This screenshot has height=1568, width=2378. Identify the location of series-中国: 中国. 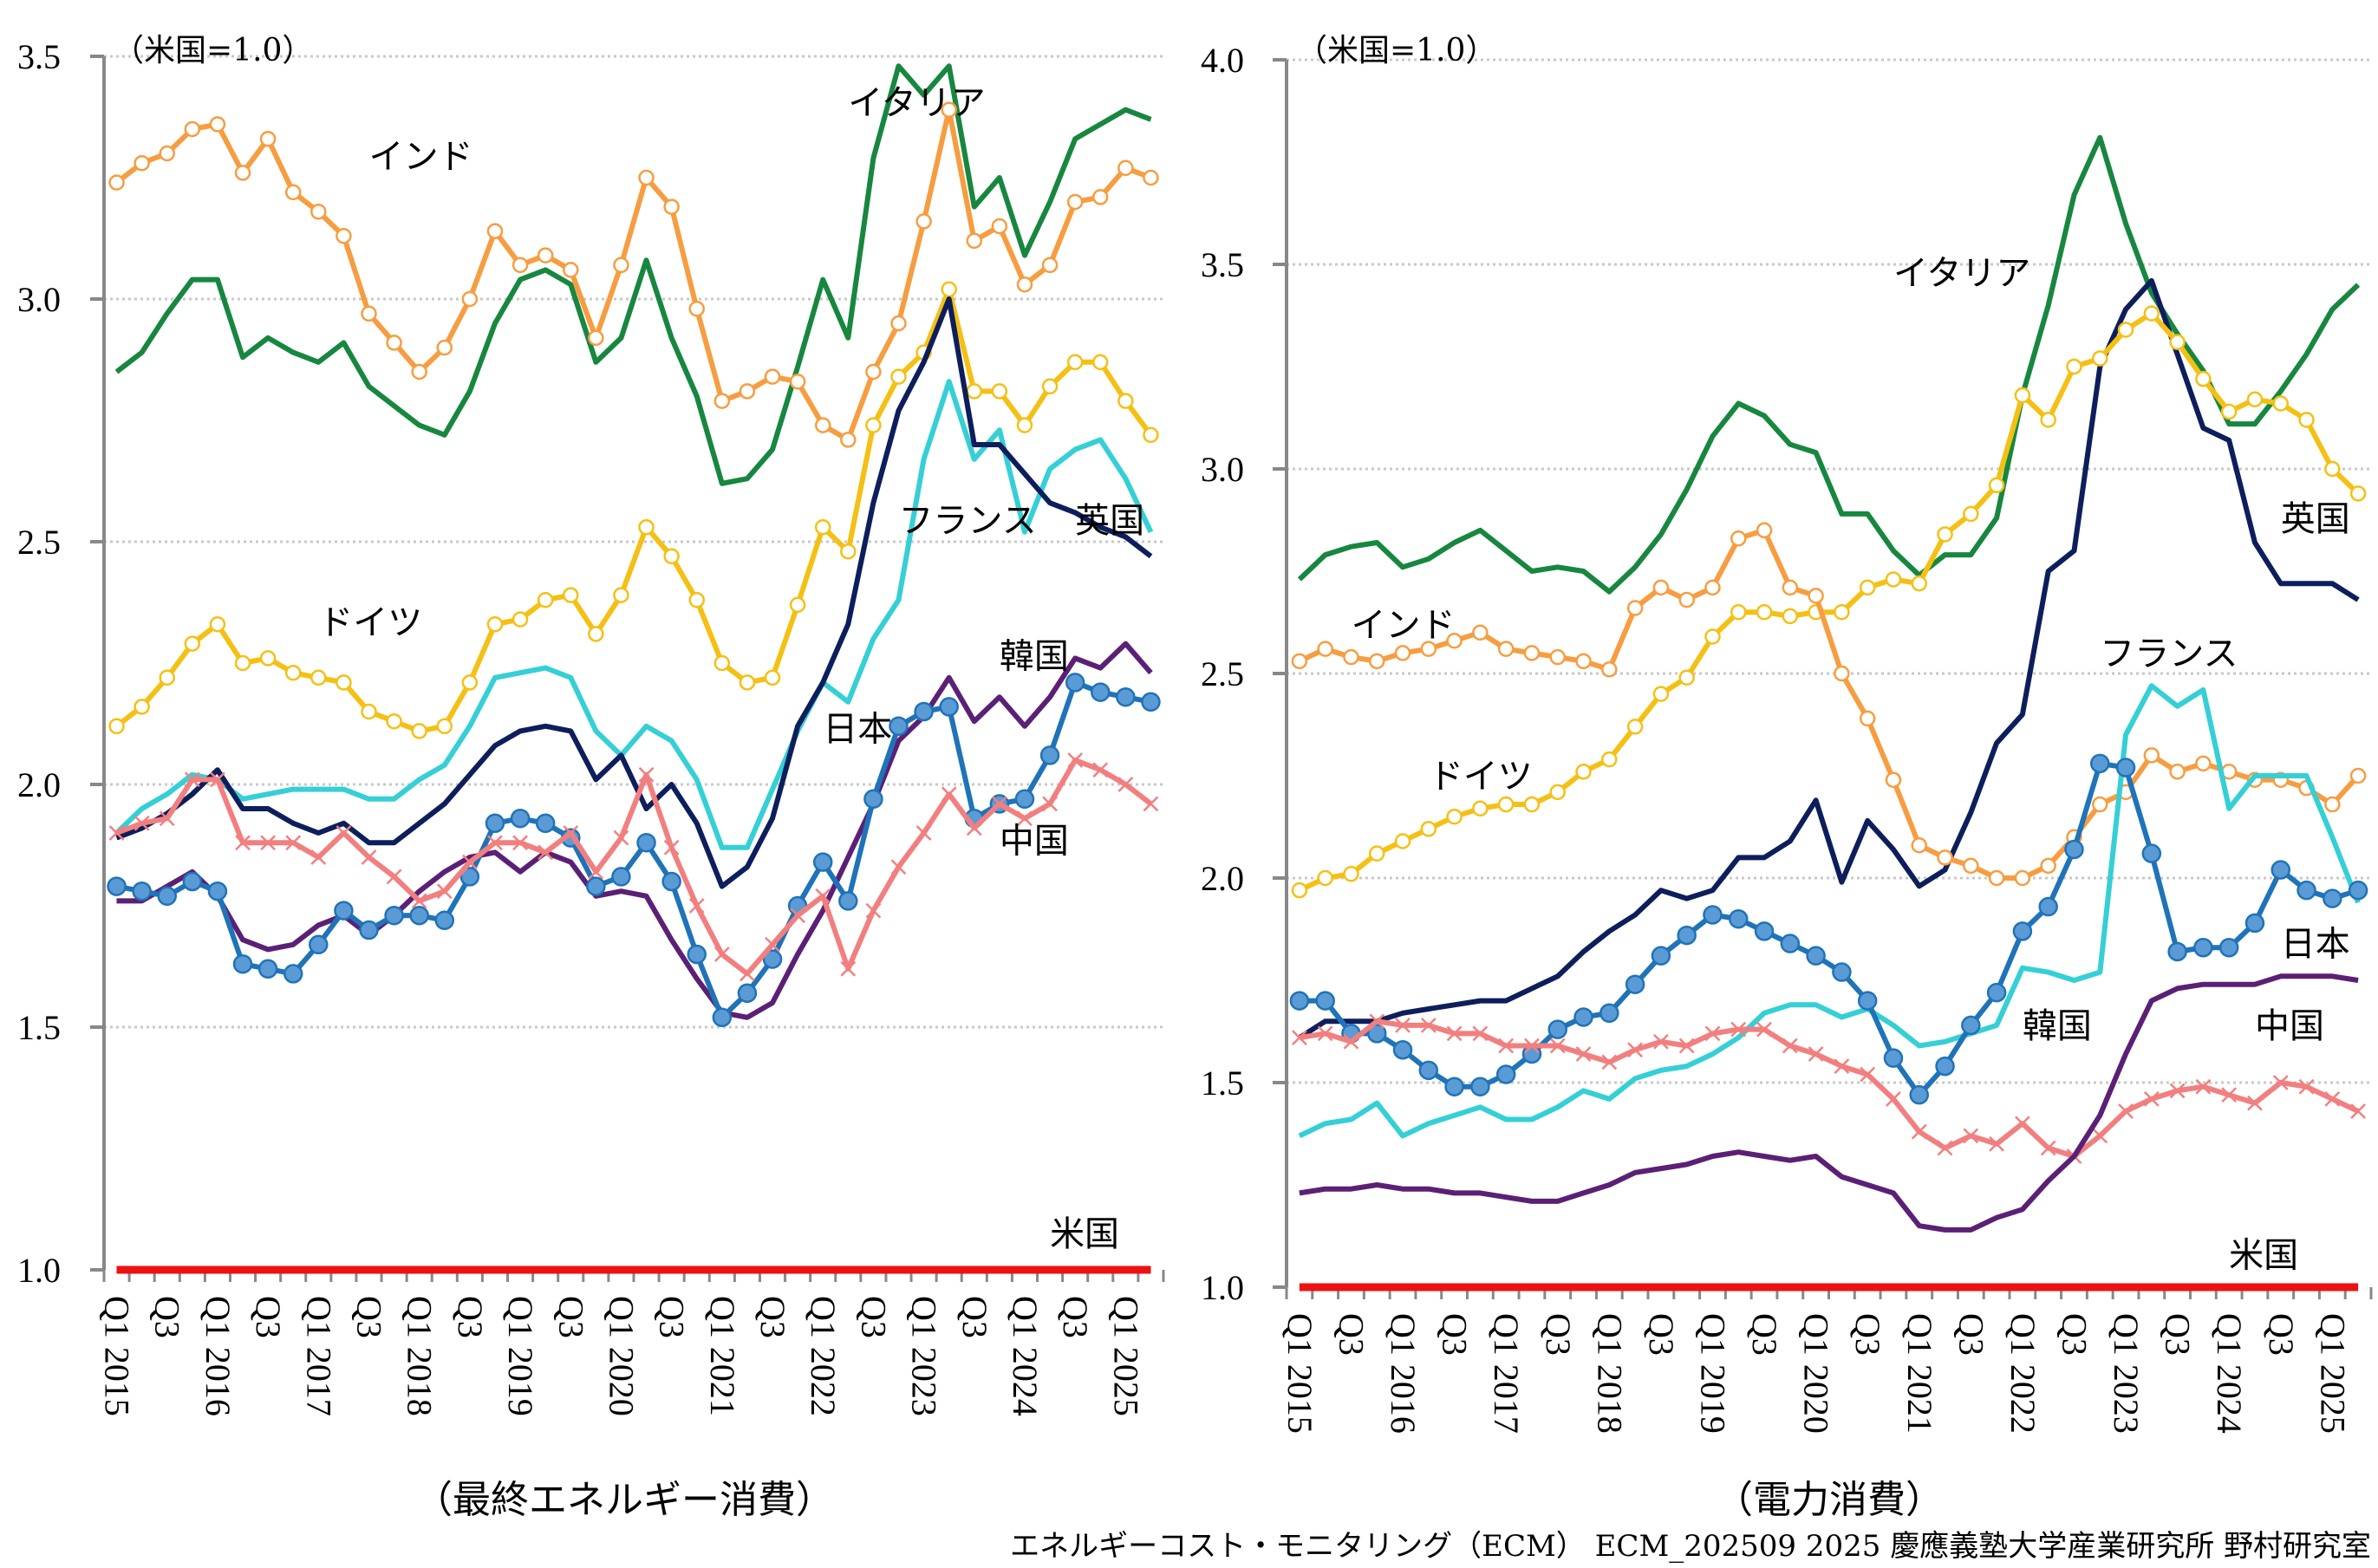
(1829, 1085).